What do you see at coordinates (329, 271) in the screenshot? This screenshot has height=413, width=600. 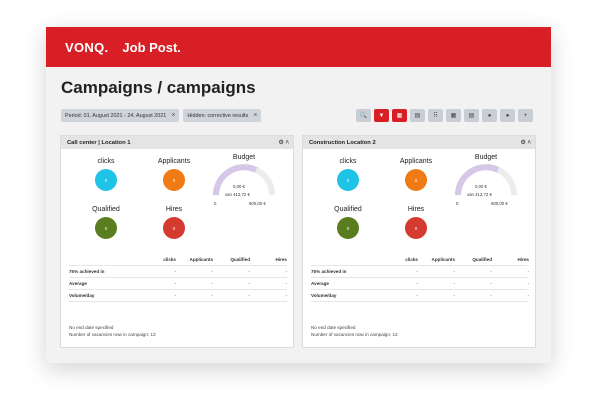 I see `table-cell: 75% achieved in` at bounding box center [329, 271].